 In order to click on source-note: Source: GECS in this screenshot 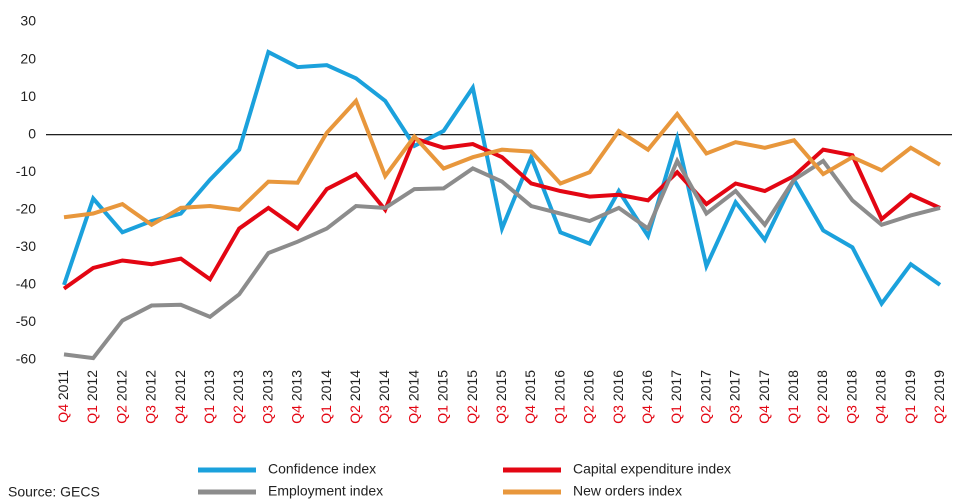, I will do `click(54, 492)`.